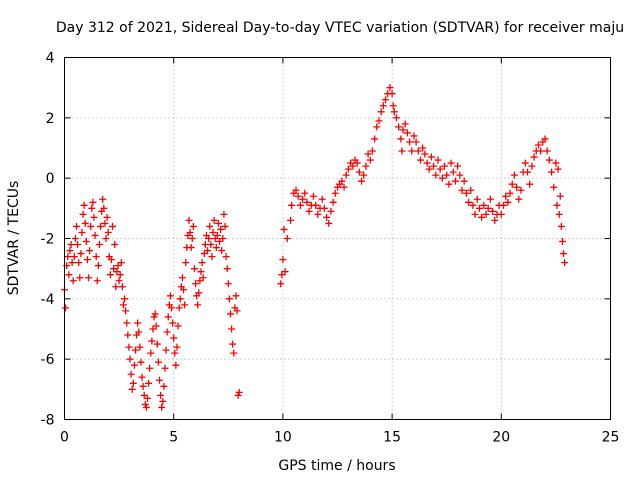  I want to click on x-tick-label: 10, so click(283, 438).